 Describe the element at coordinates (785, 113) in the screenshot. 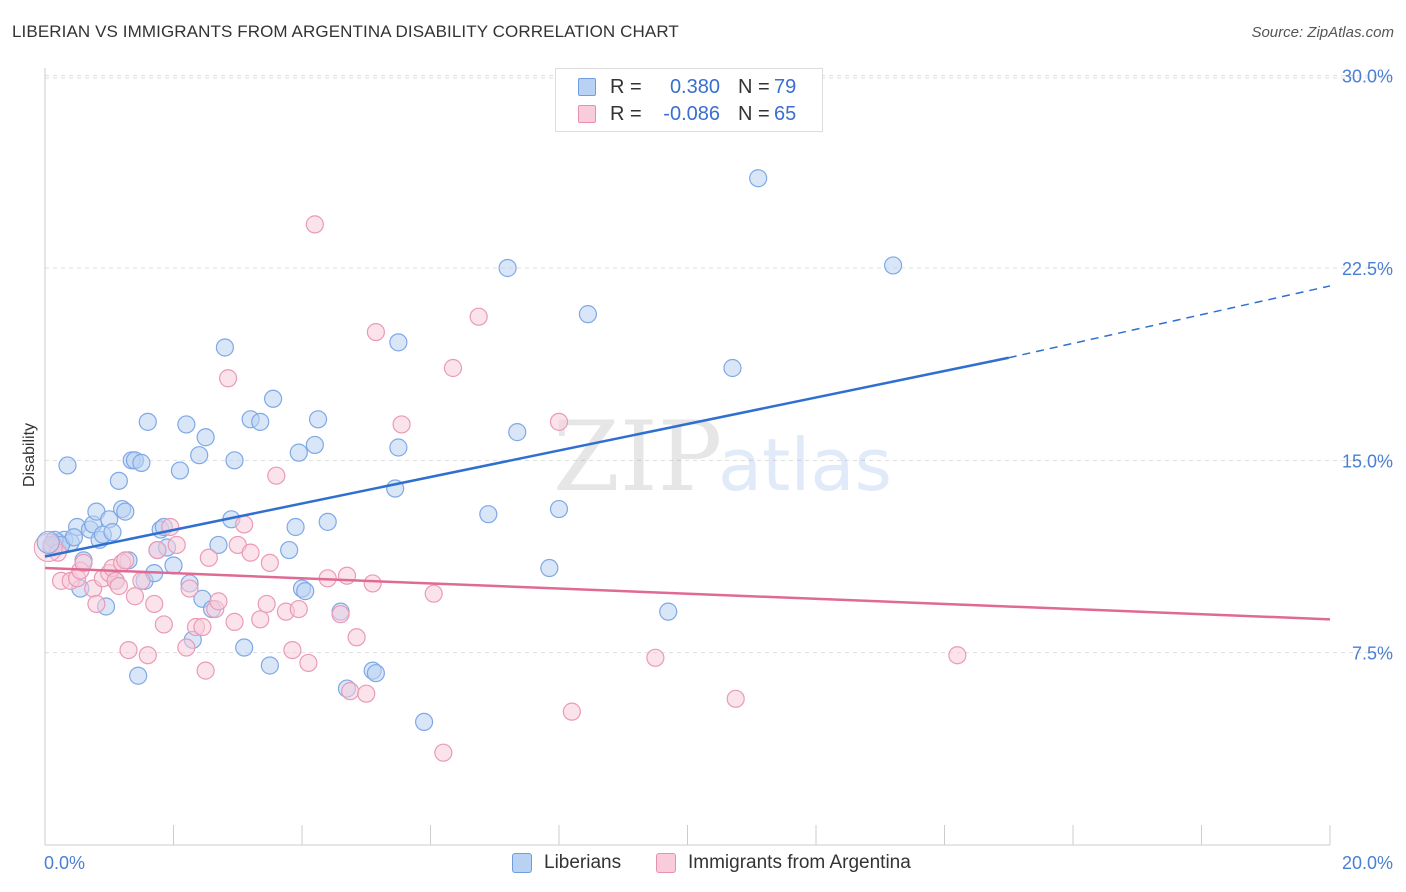

I see `legend-n-value: 65` at that location.